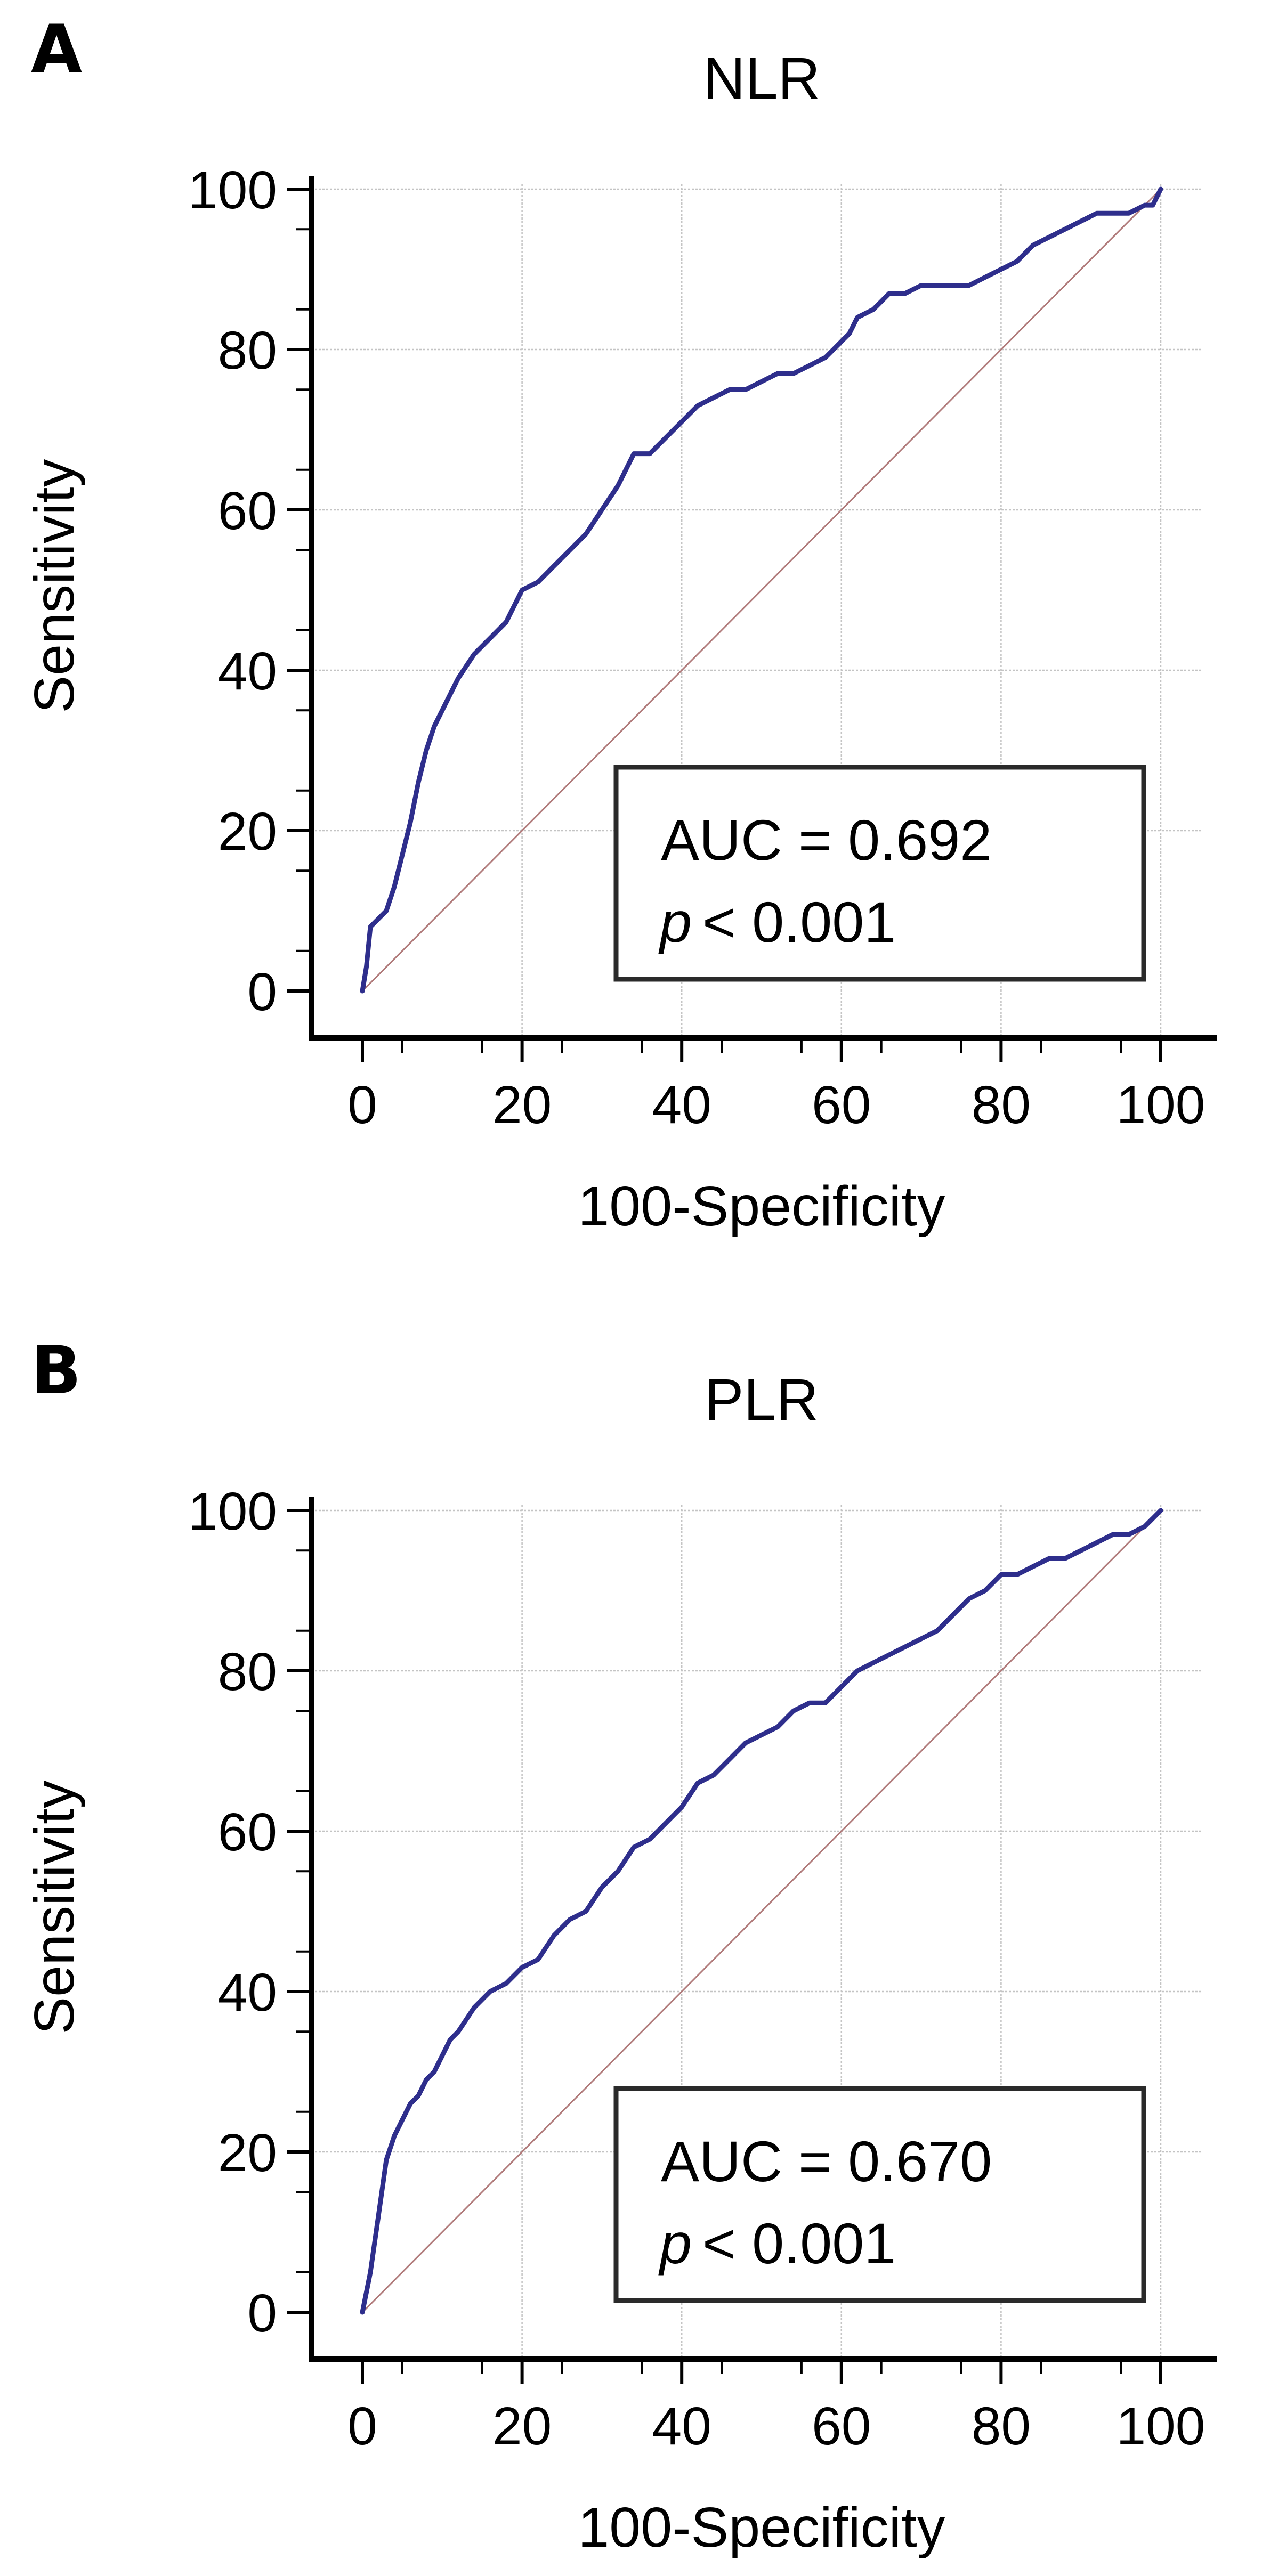 The image size is (1262, 2576). I want to click on x-tick-label-a-60: 60, so click(841, 1105).